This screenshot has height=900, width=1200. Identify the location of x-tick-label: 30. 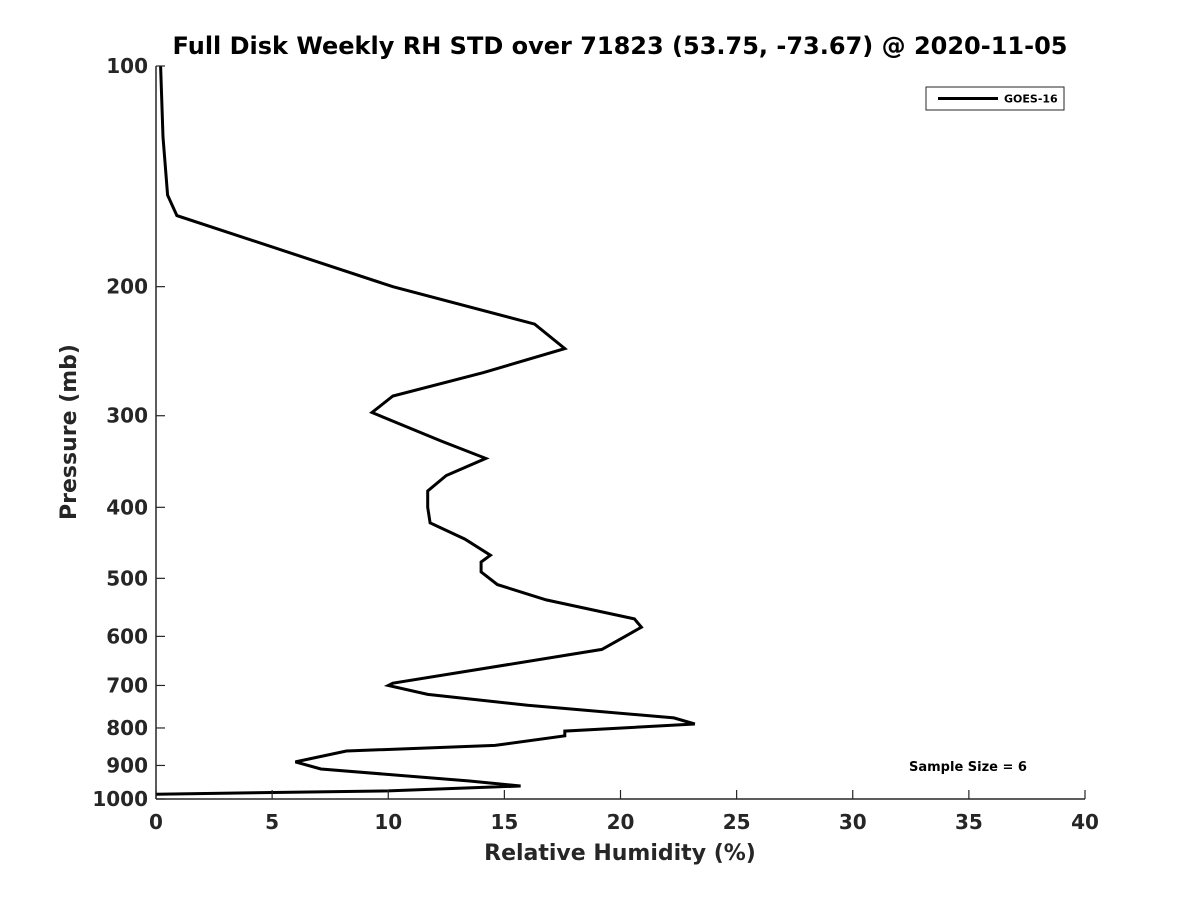
(853, 822).